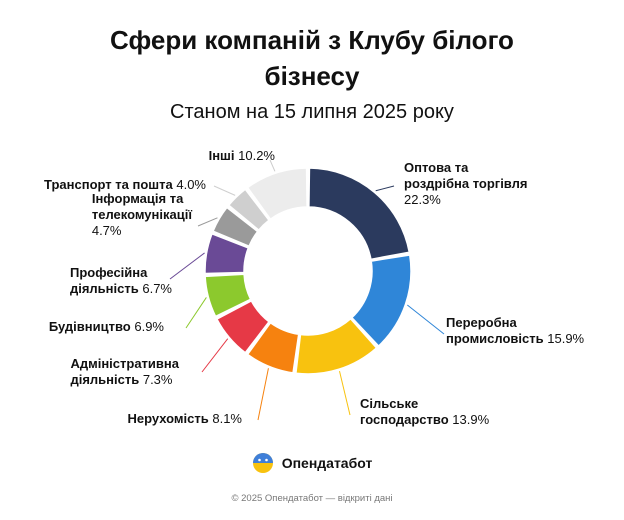 The width and height of the screenshot is (624, 520). I want to click on opendatabot-logo-icon, so click(262, 463).